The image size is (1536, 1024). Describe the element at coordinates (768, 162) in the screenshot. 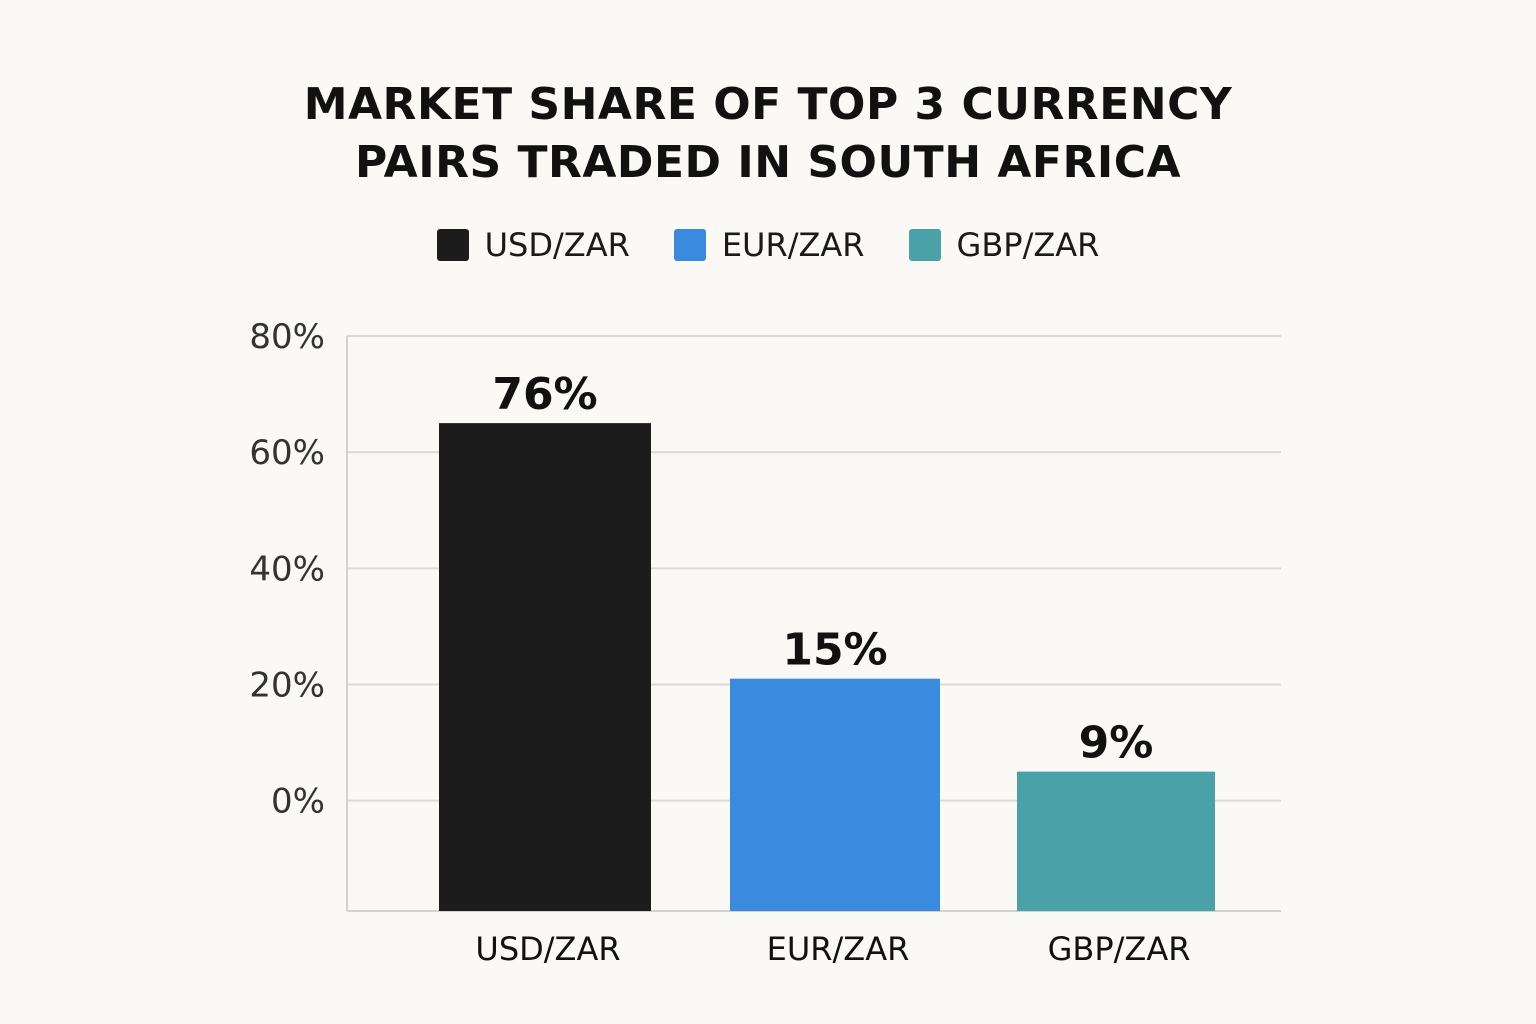

I see `chart-title-line-2: PAIRS TRADED IN SOUTH AFRICA` at that location.